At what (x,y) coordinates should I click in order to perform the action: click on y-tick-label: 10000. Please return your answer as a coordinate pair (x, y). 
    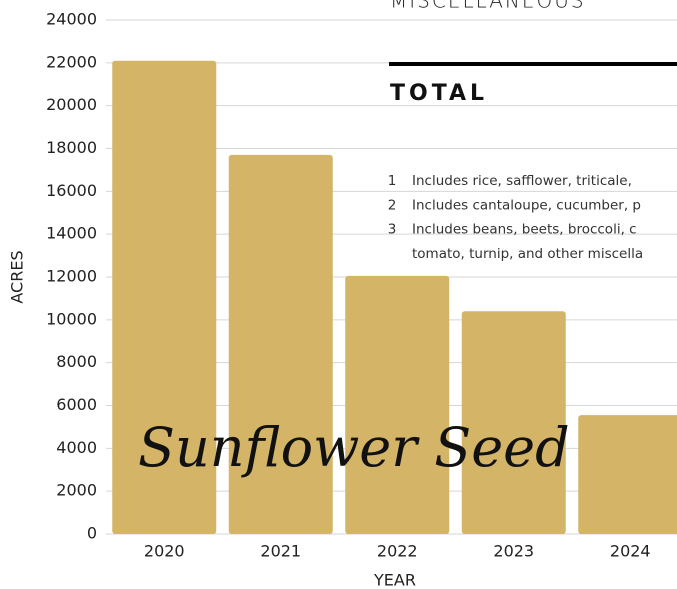
    Looking at the image, I should click on (71, 318).